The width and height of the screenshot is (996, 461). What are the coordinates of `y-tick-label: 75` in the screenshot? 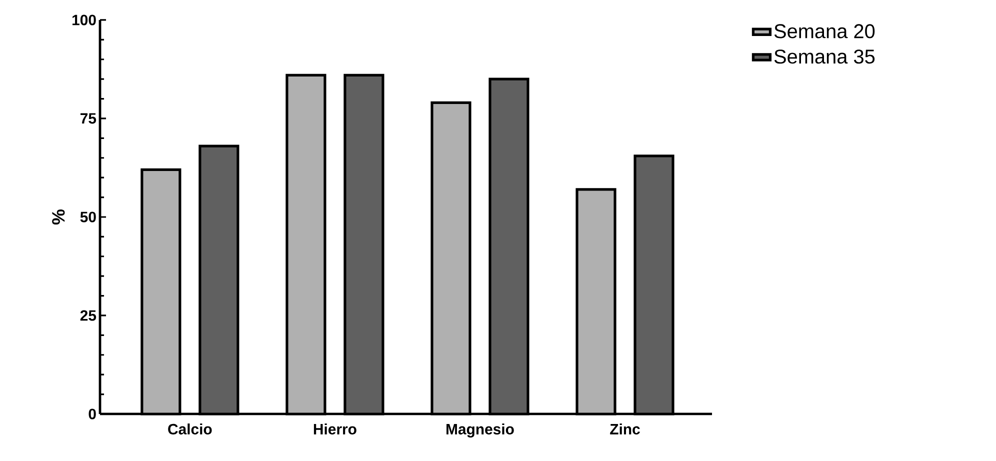 It's located at (88, 118).